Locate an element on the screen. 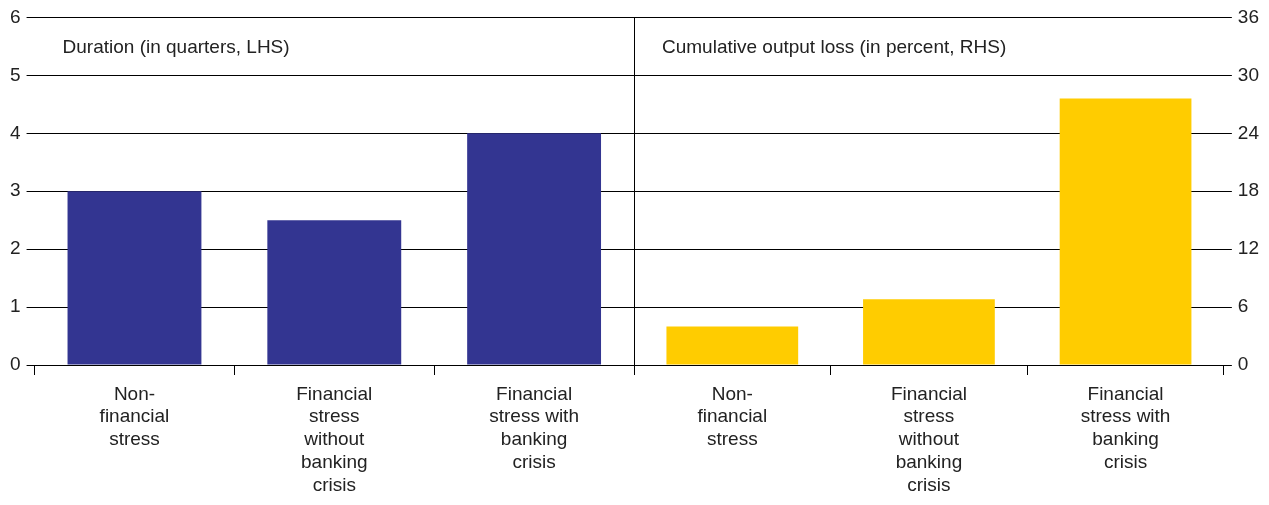 This screenshot has height=505, width=1269. y-tick-label: 5 is located at coordinates (15, 74).